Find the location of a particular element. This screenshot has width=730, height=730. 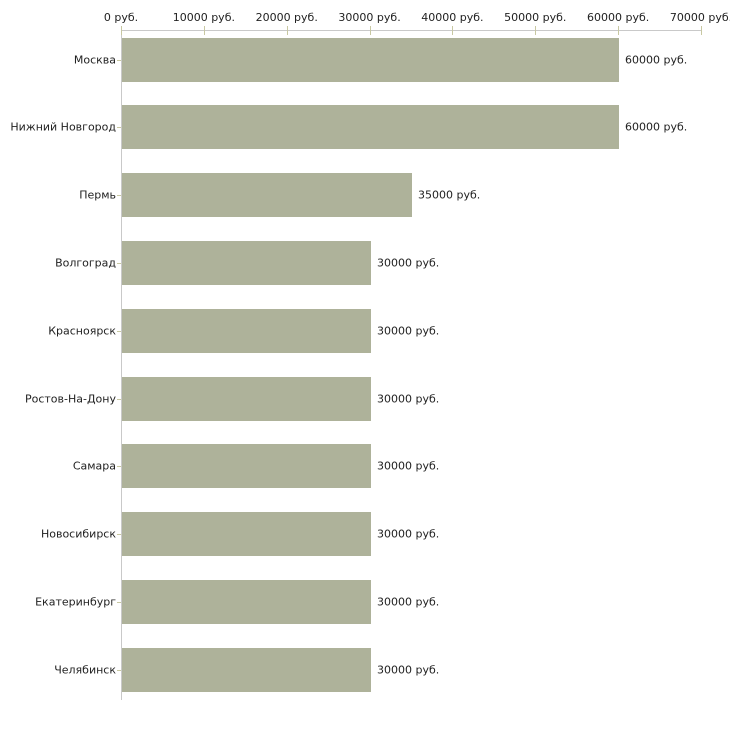

category-label: Красноярск is located at coordinates (82, 331).